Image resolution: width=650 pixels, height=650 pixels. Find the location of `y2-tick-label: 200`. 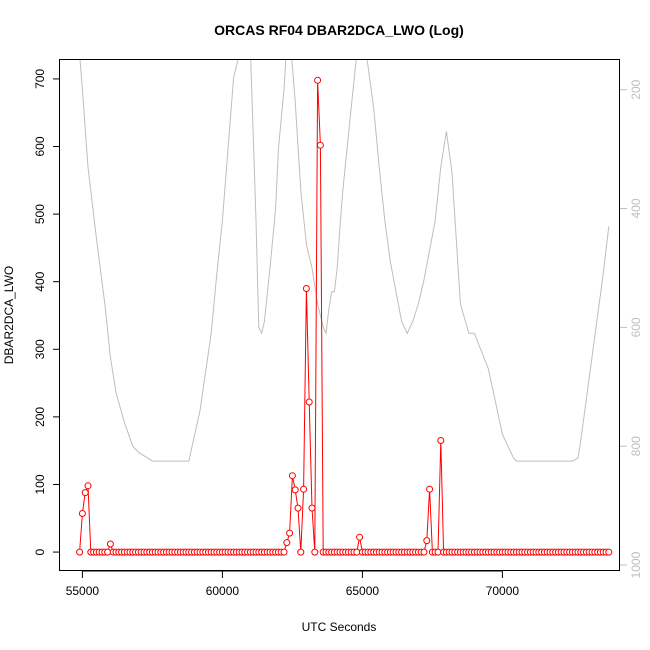

y2-tick-label: 200 is located at coordinates (636, 89).